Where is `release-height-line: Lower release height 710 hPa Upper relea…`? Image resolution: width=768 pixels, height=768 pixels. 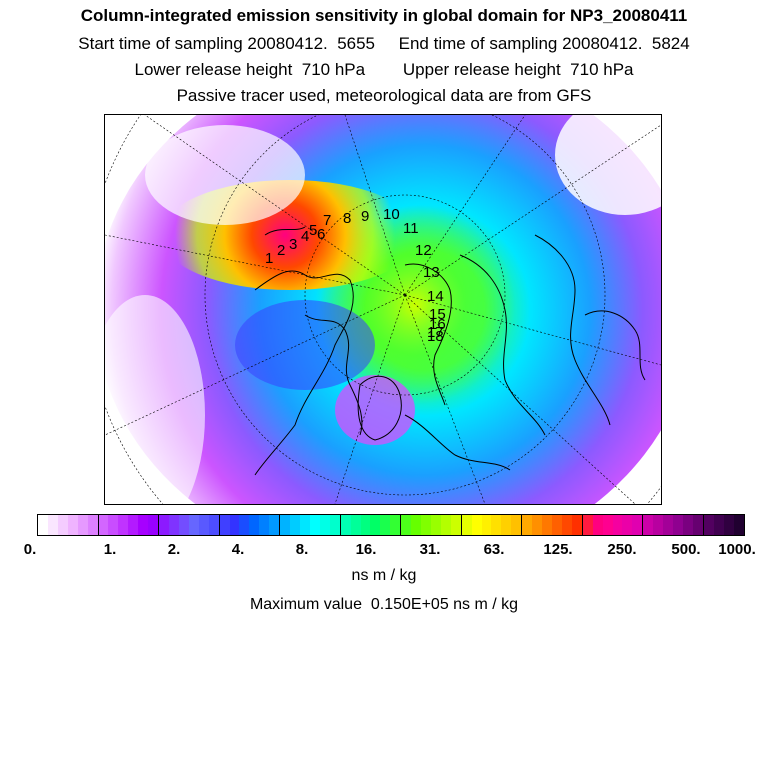 release-height-line: Lower release height 710 hPa Upper relea… is located at coordinates (384, 69).